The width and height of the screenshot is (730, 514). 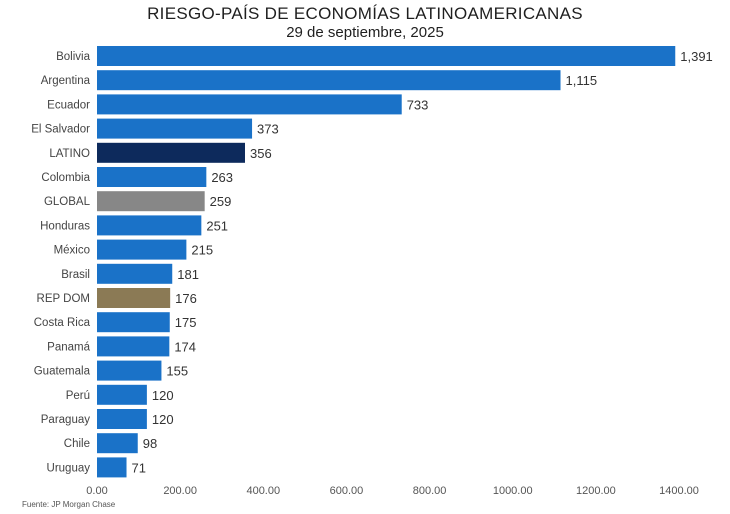 What do you see at coordinates (188, 274) in the screenshot?
I see `data-label: 181` at bounding box center [188, 274].